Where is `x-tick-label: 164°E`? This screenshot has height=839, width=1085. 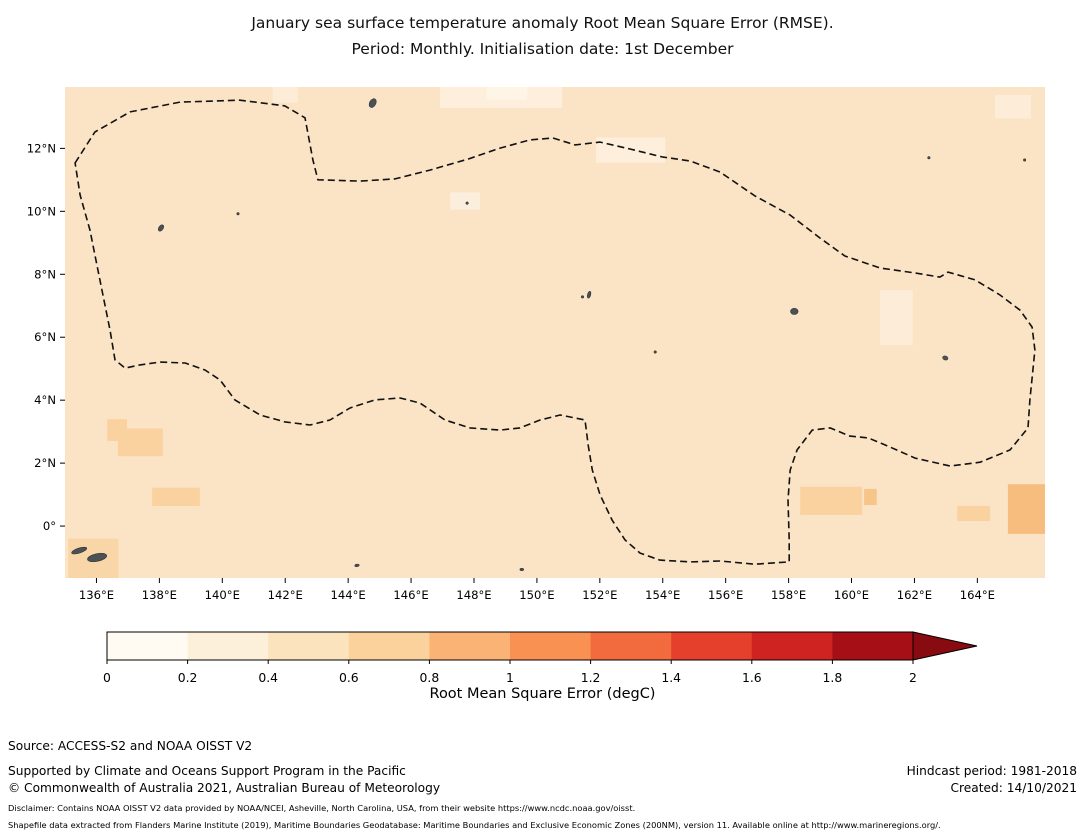 x-tick-label: 164°E is located at coordinates (977, 595).